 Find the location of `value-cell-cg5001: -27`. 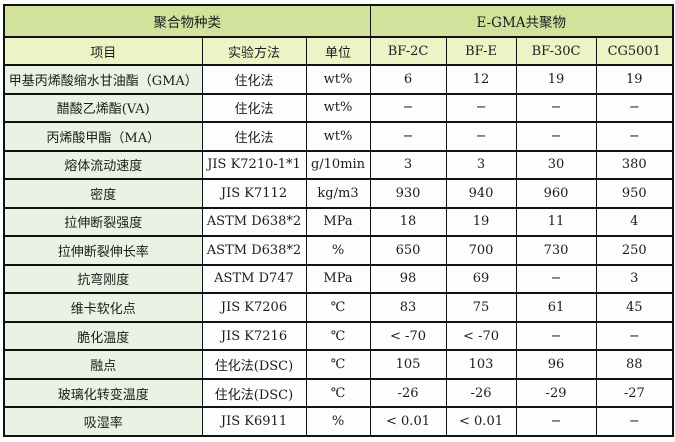

value-cell-cg5001: -27 is located at coordinates (634, 393).